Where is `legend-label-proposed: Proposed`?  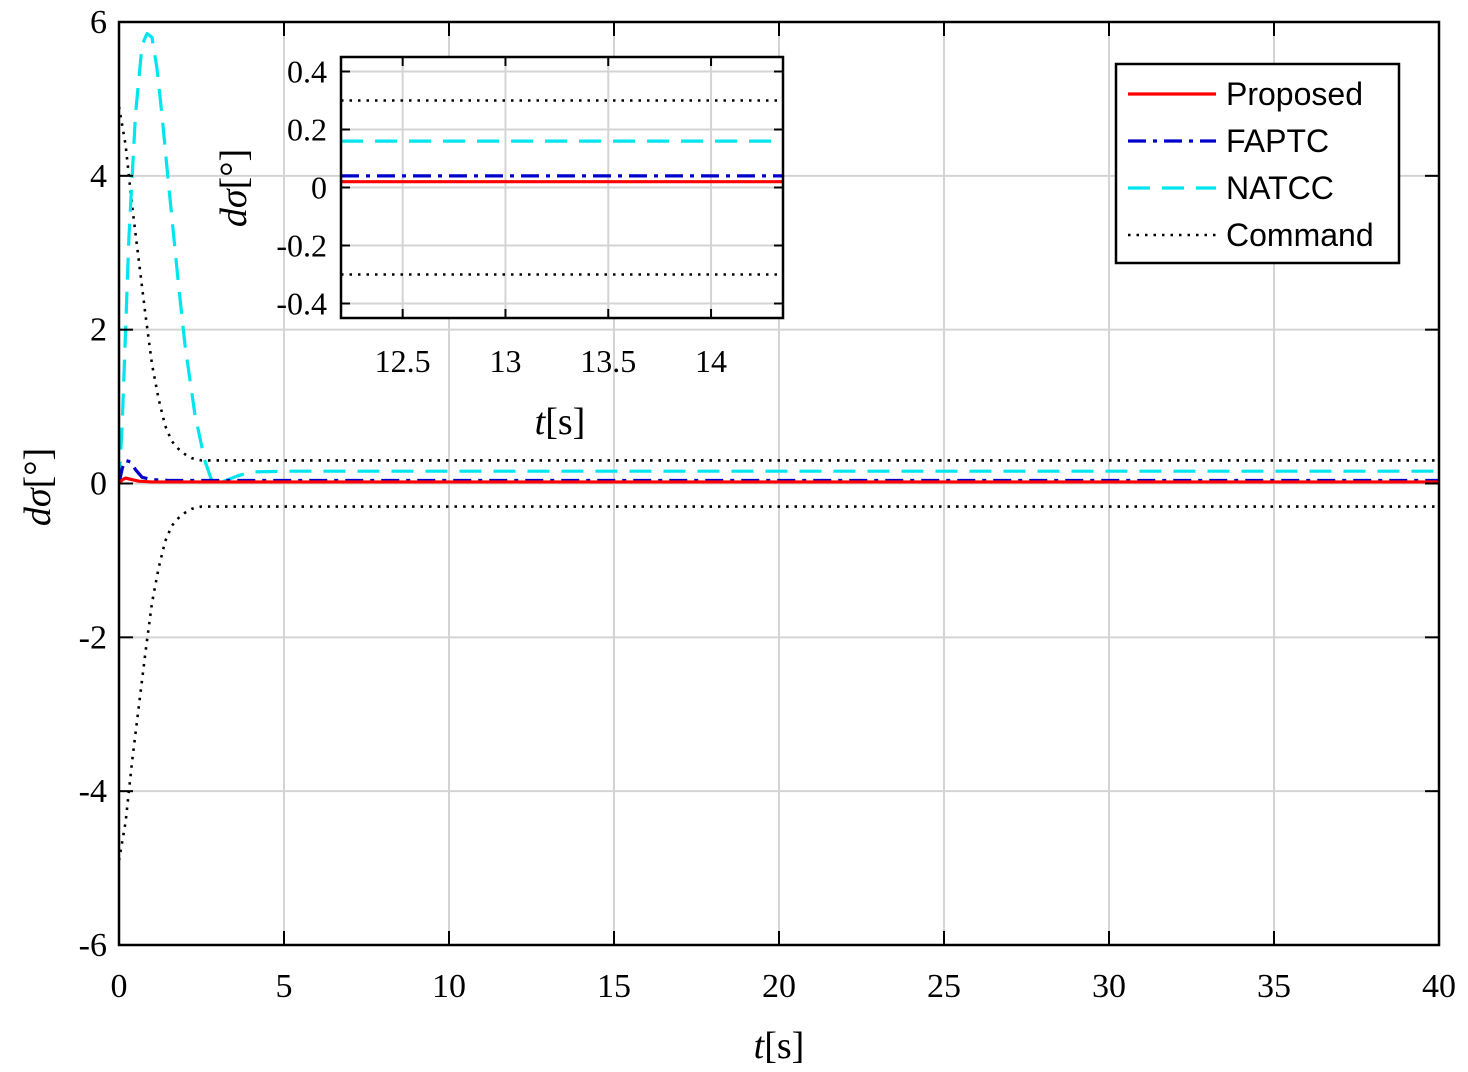
legend-label-proposed: Proposed is located at coordinates (1294, 94).